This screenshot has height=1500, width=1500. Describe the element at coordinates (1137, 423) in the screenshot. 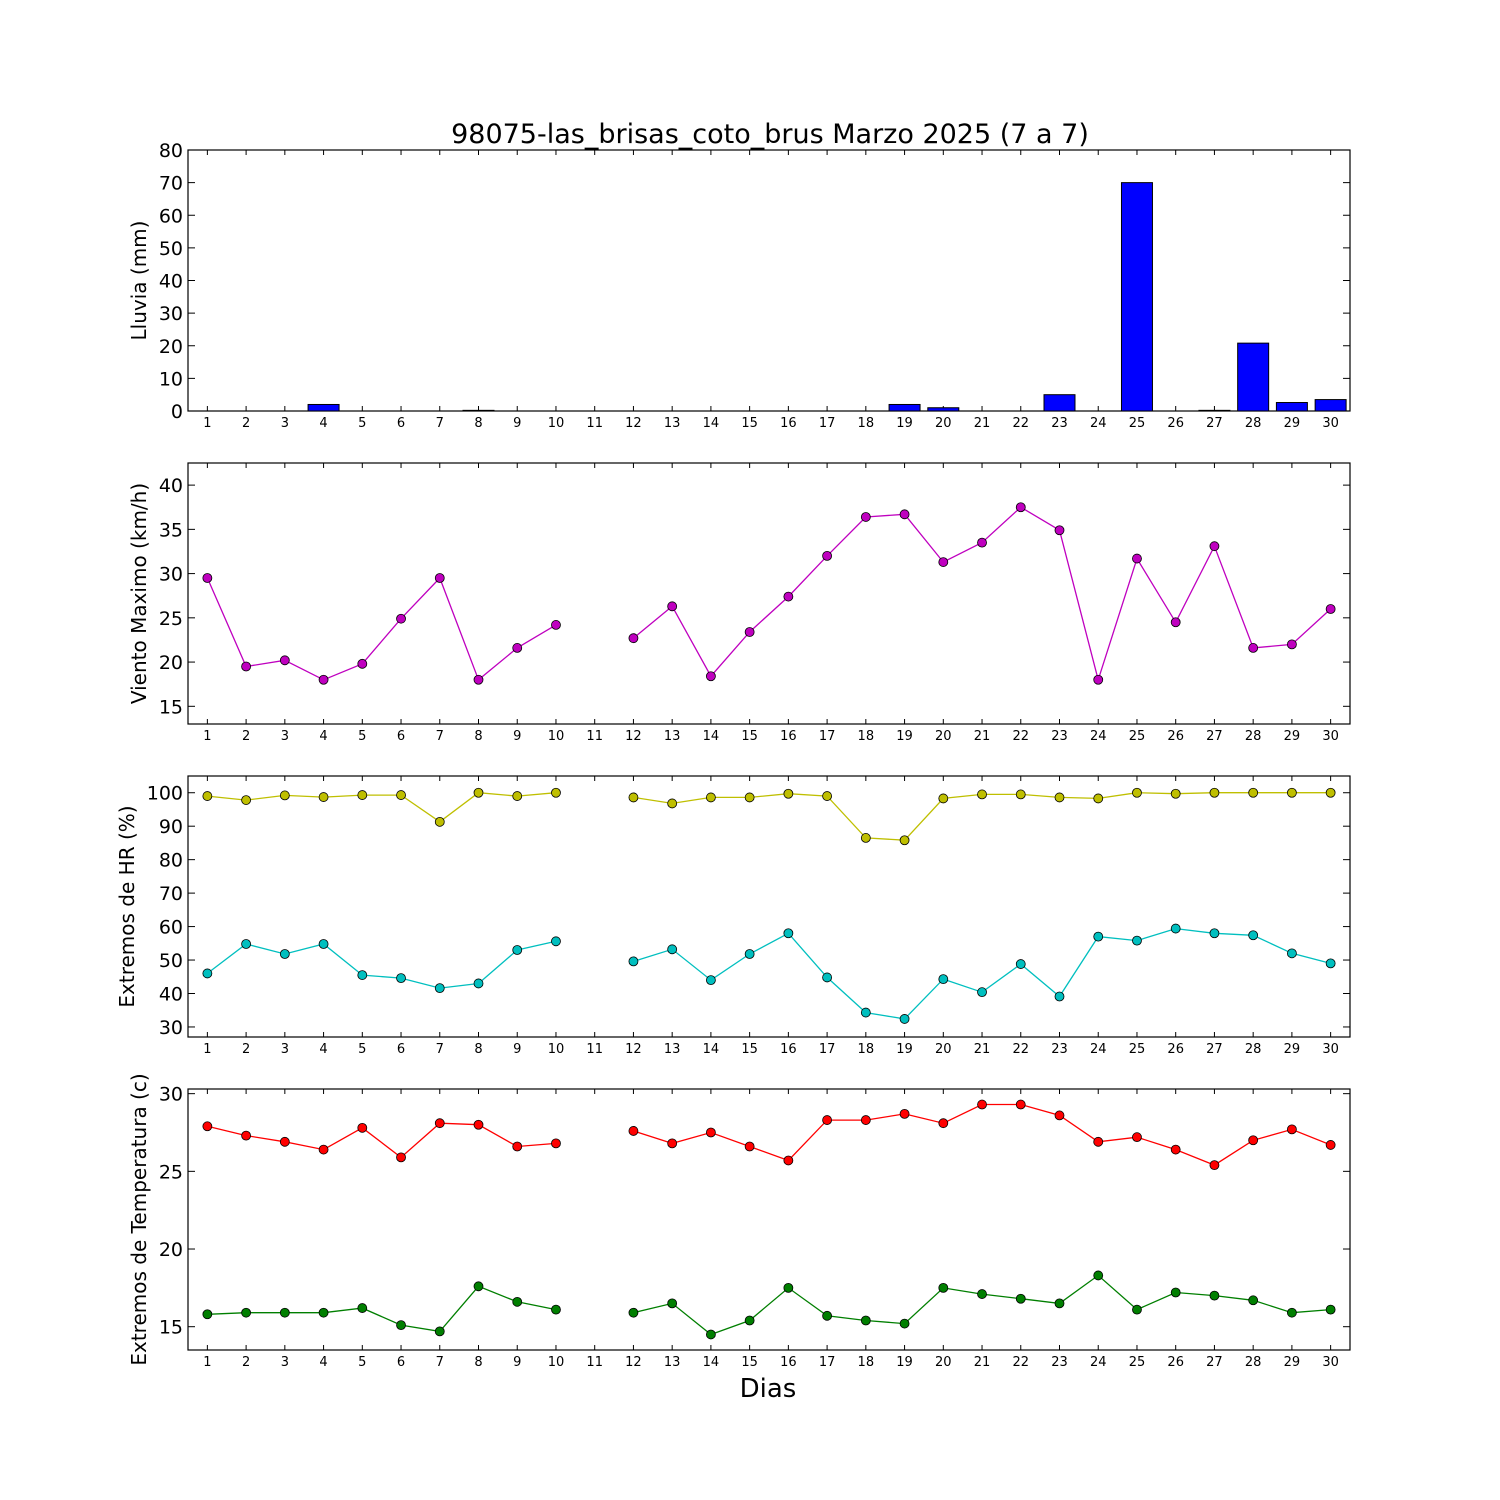

I see `x-tick-label: 25` at that location.